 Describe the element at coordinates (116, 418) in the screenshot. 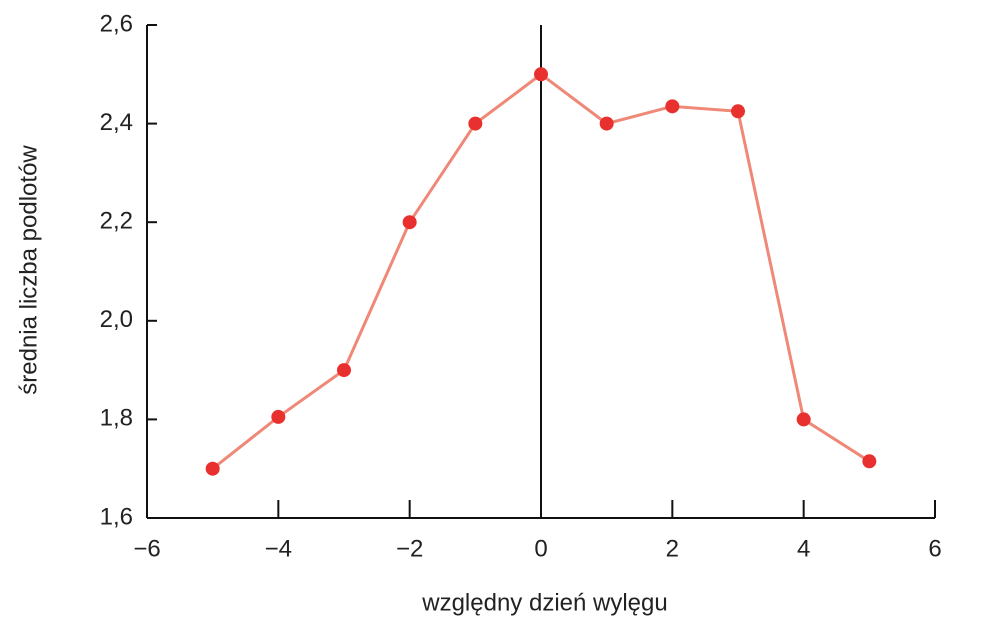

I see `y-tick-label: 1,8` at that location.